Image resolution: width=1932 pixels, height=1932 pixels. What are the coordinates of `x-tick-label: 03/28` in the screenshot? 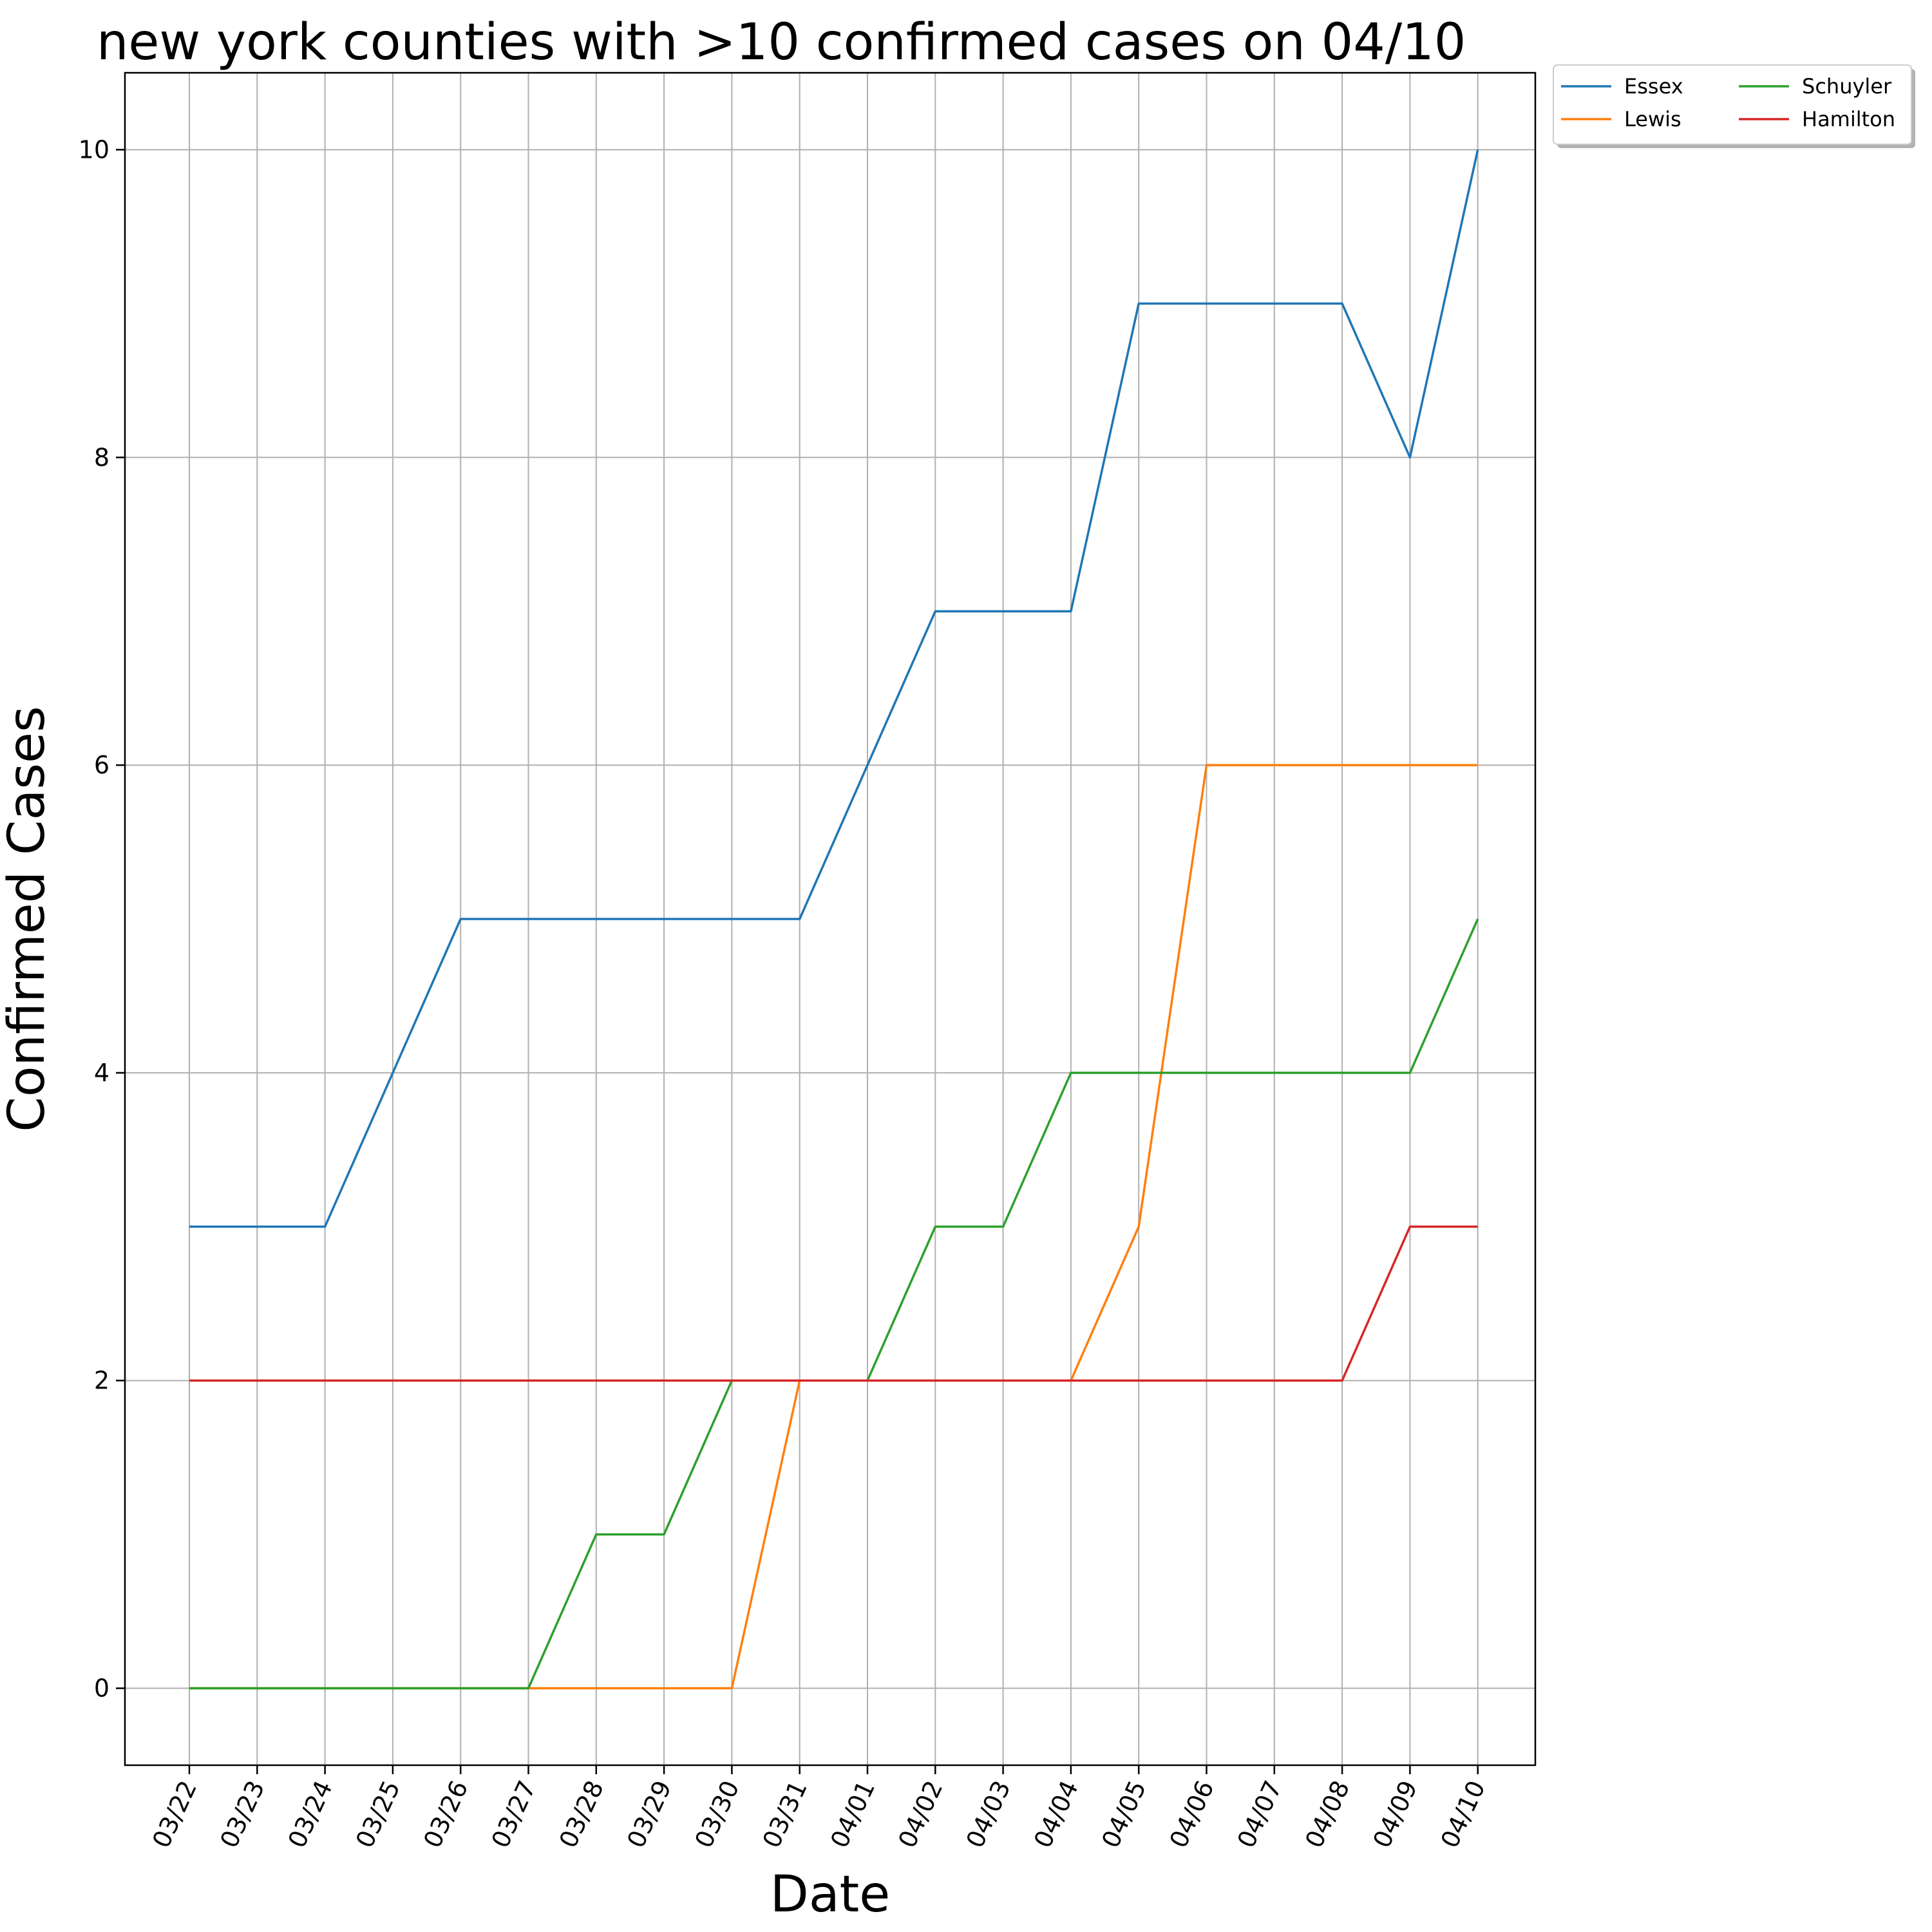 It's located at (581, 1814).